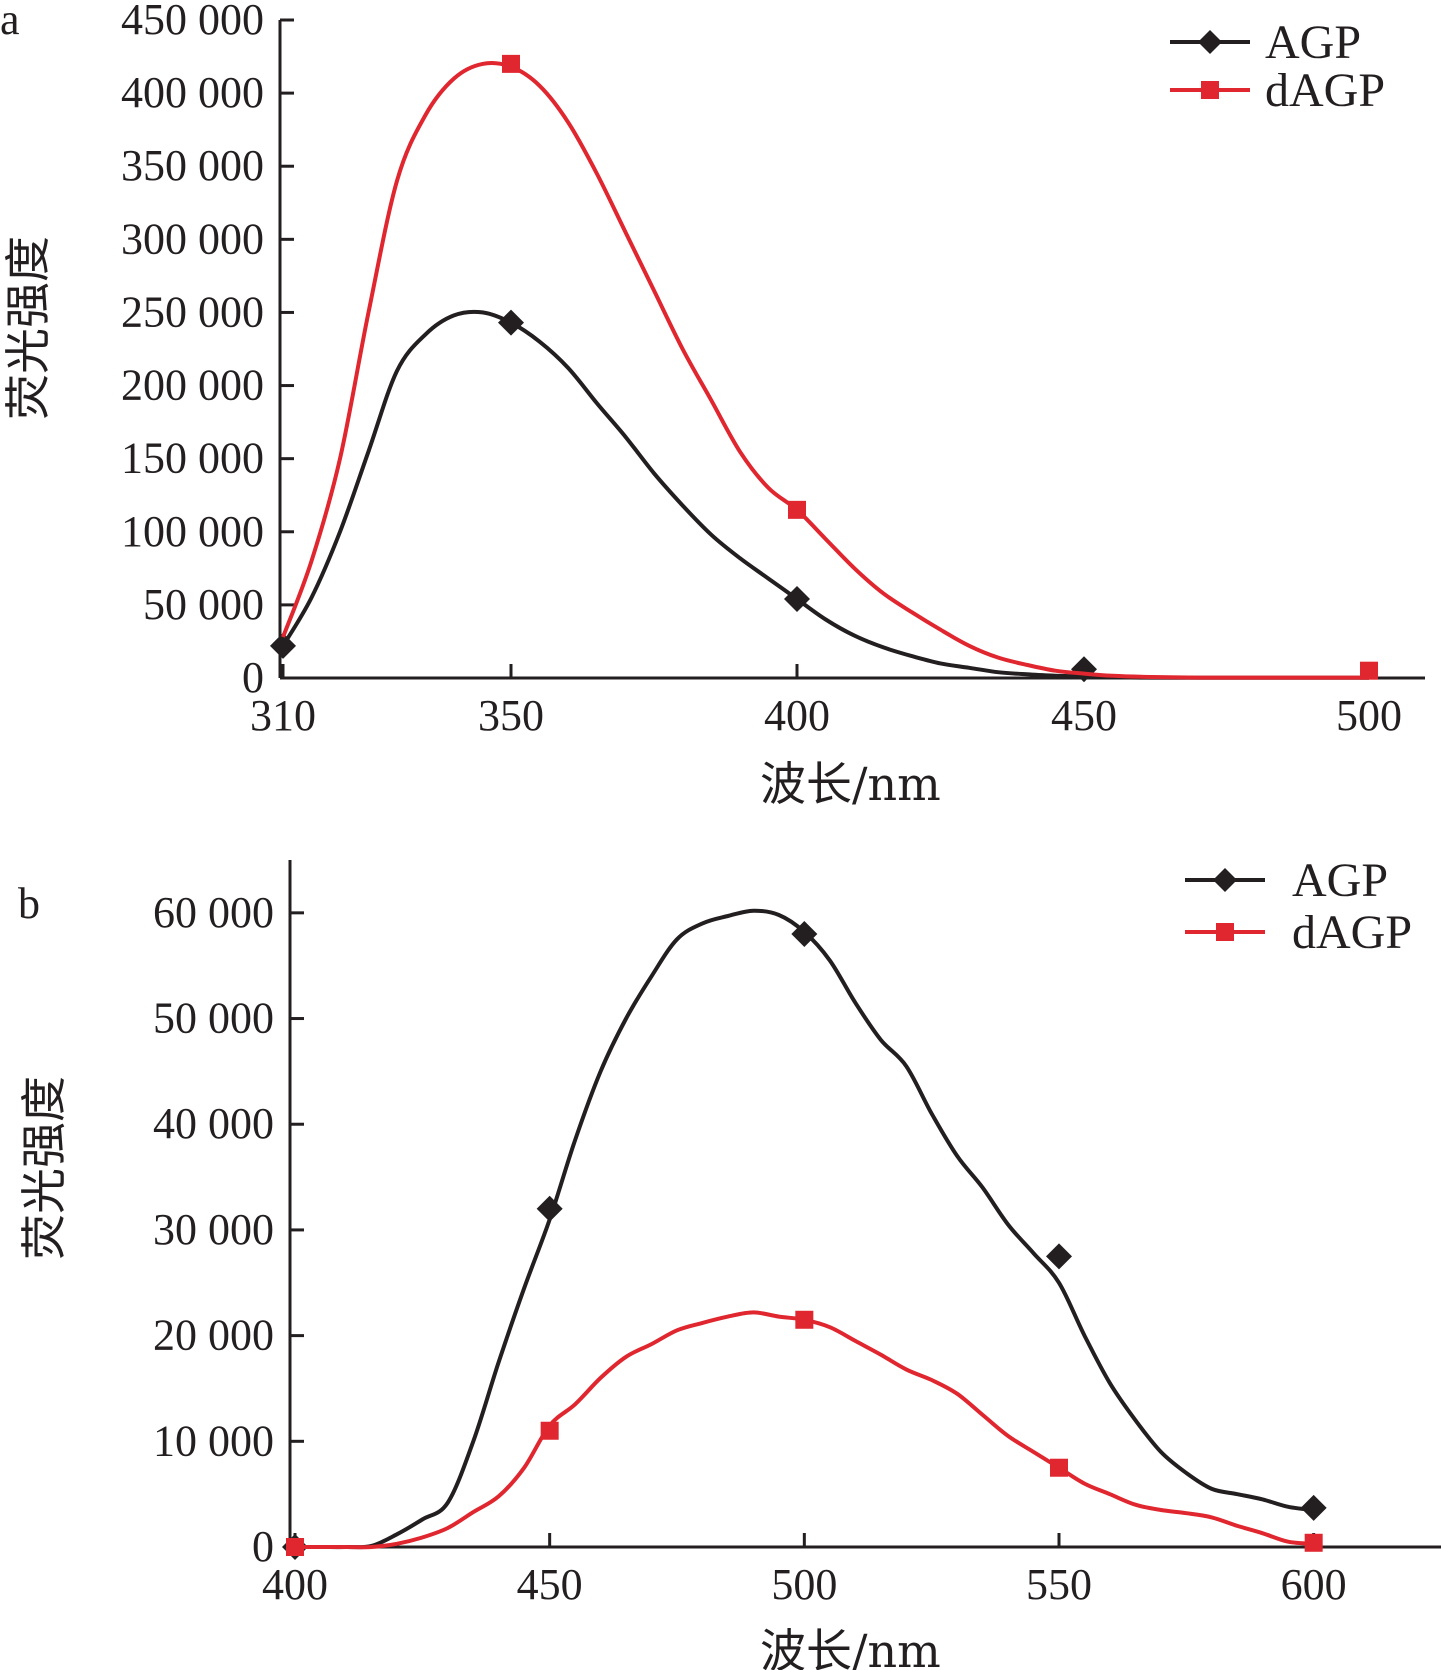  Describe the element at coordinates (192, 22) in the screenshot. I see `y-tick-label: 450 000` at that location.